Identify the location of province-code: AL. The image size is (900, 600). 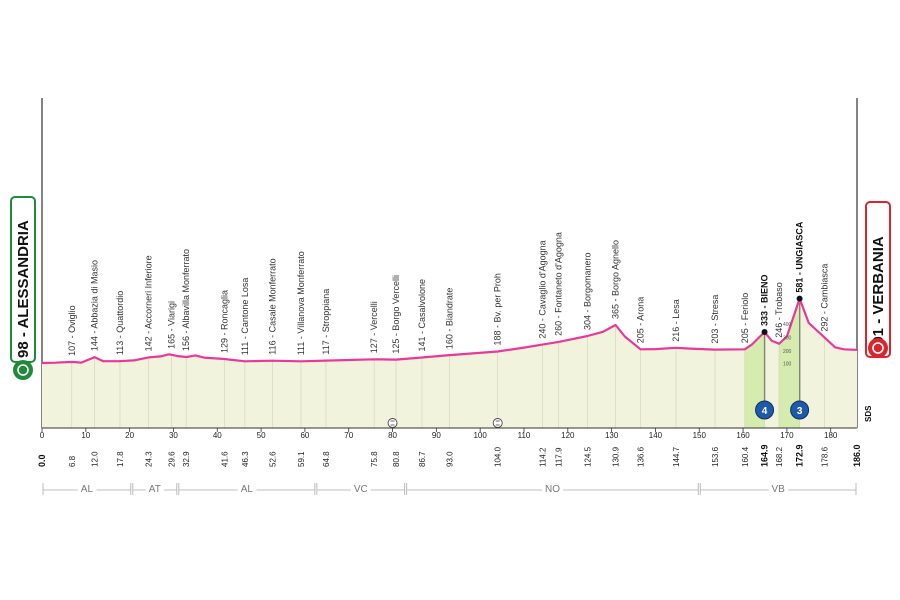
(247, 489).